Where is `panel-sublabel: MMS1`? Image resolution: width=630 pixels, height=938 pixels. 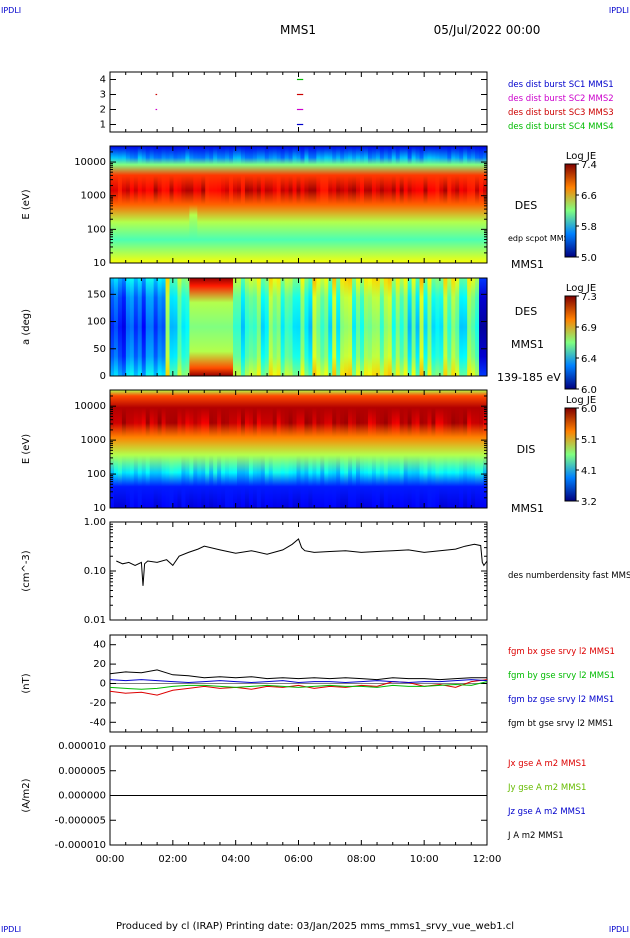
panel-sublabel: MMS1 is located at coordinates (527, 344).